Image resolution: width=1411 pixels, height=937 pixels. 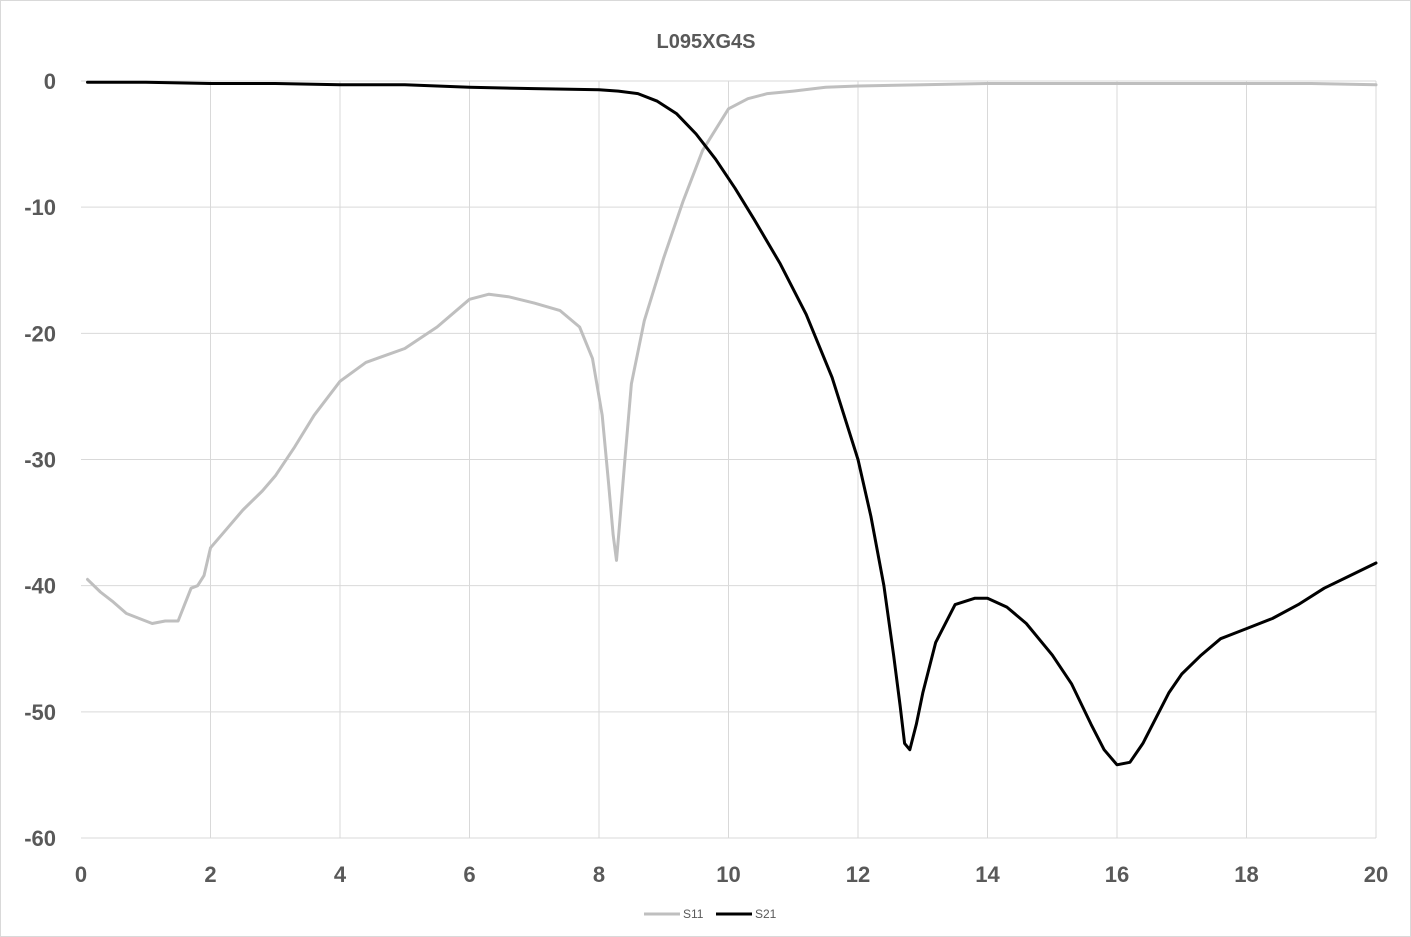 I want to click on y-tick-label: -60, so click(x=40, y=838).